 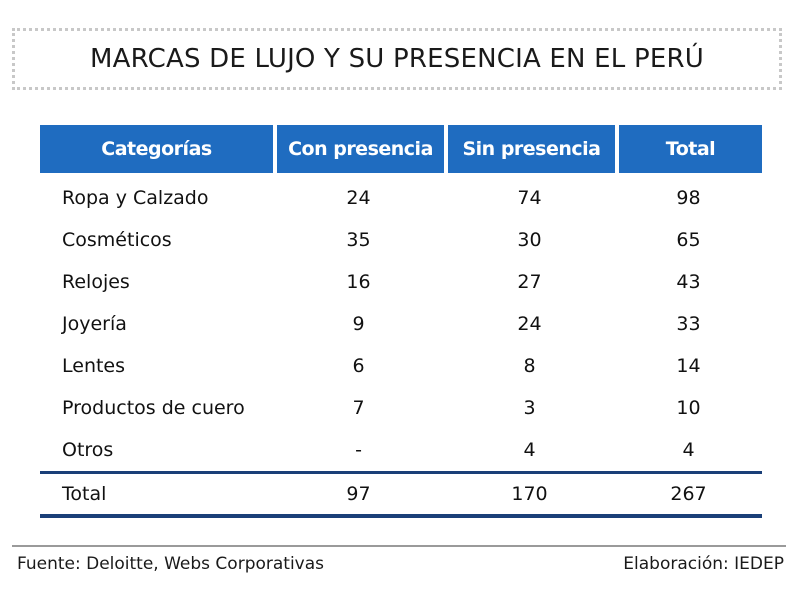 What do you see at coordinates (399, 546) in the screenshot?
I see `footer-divider` at bounding box center [399, 546].